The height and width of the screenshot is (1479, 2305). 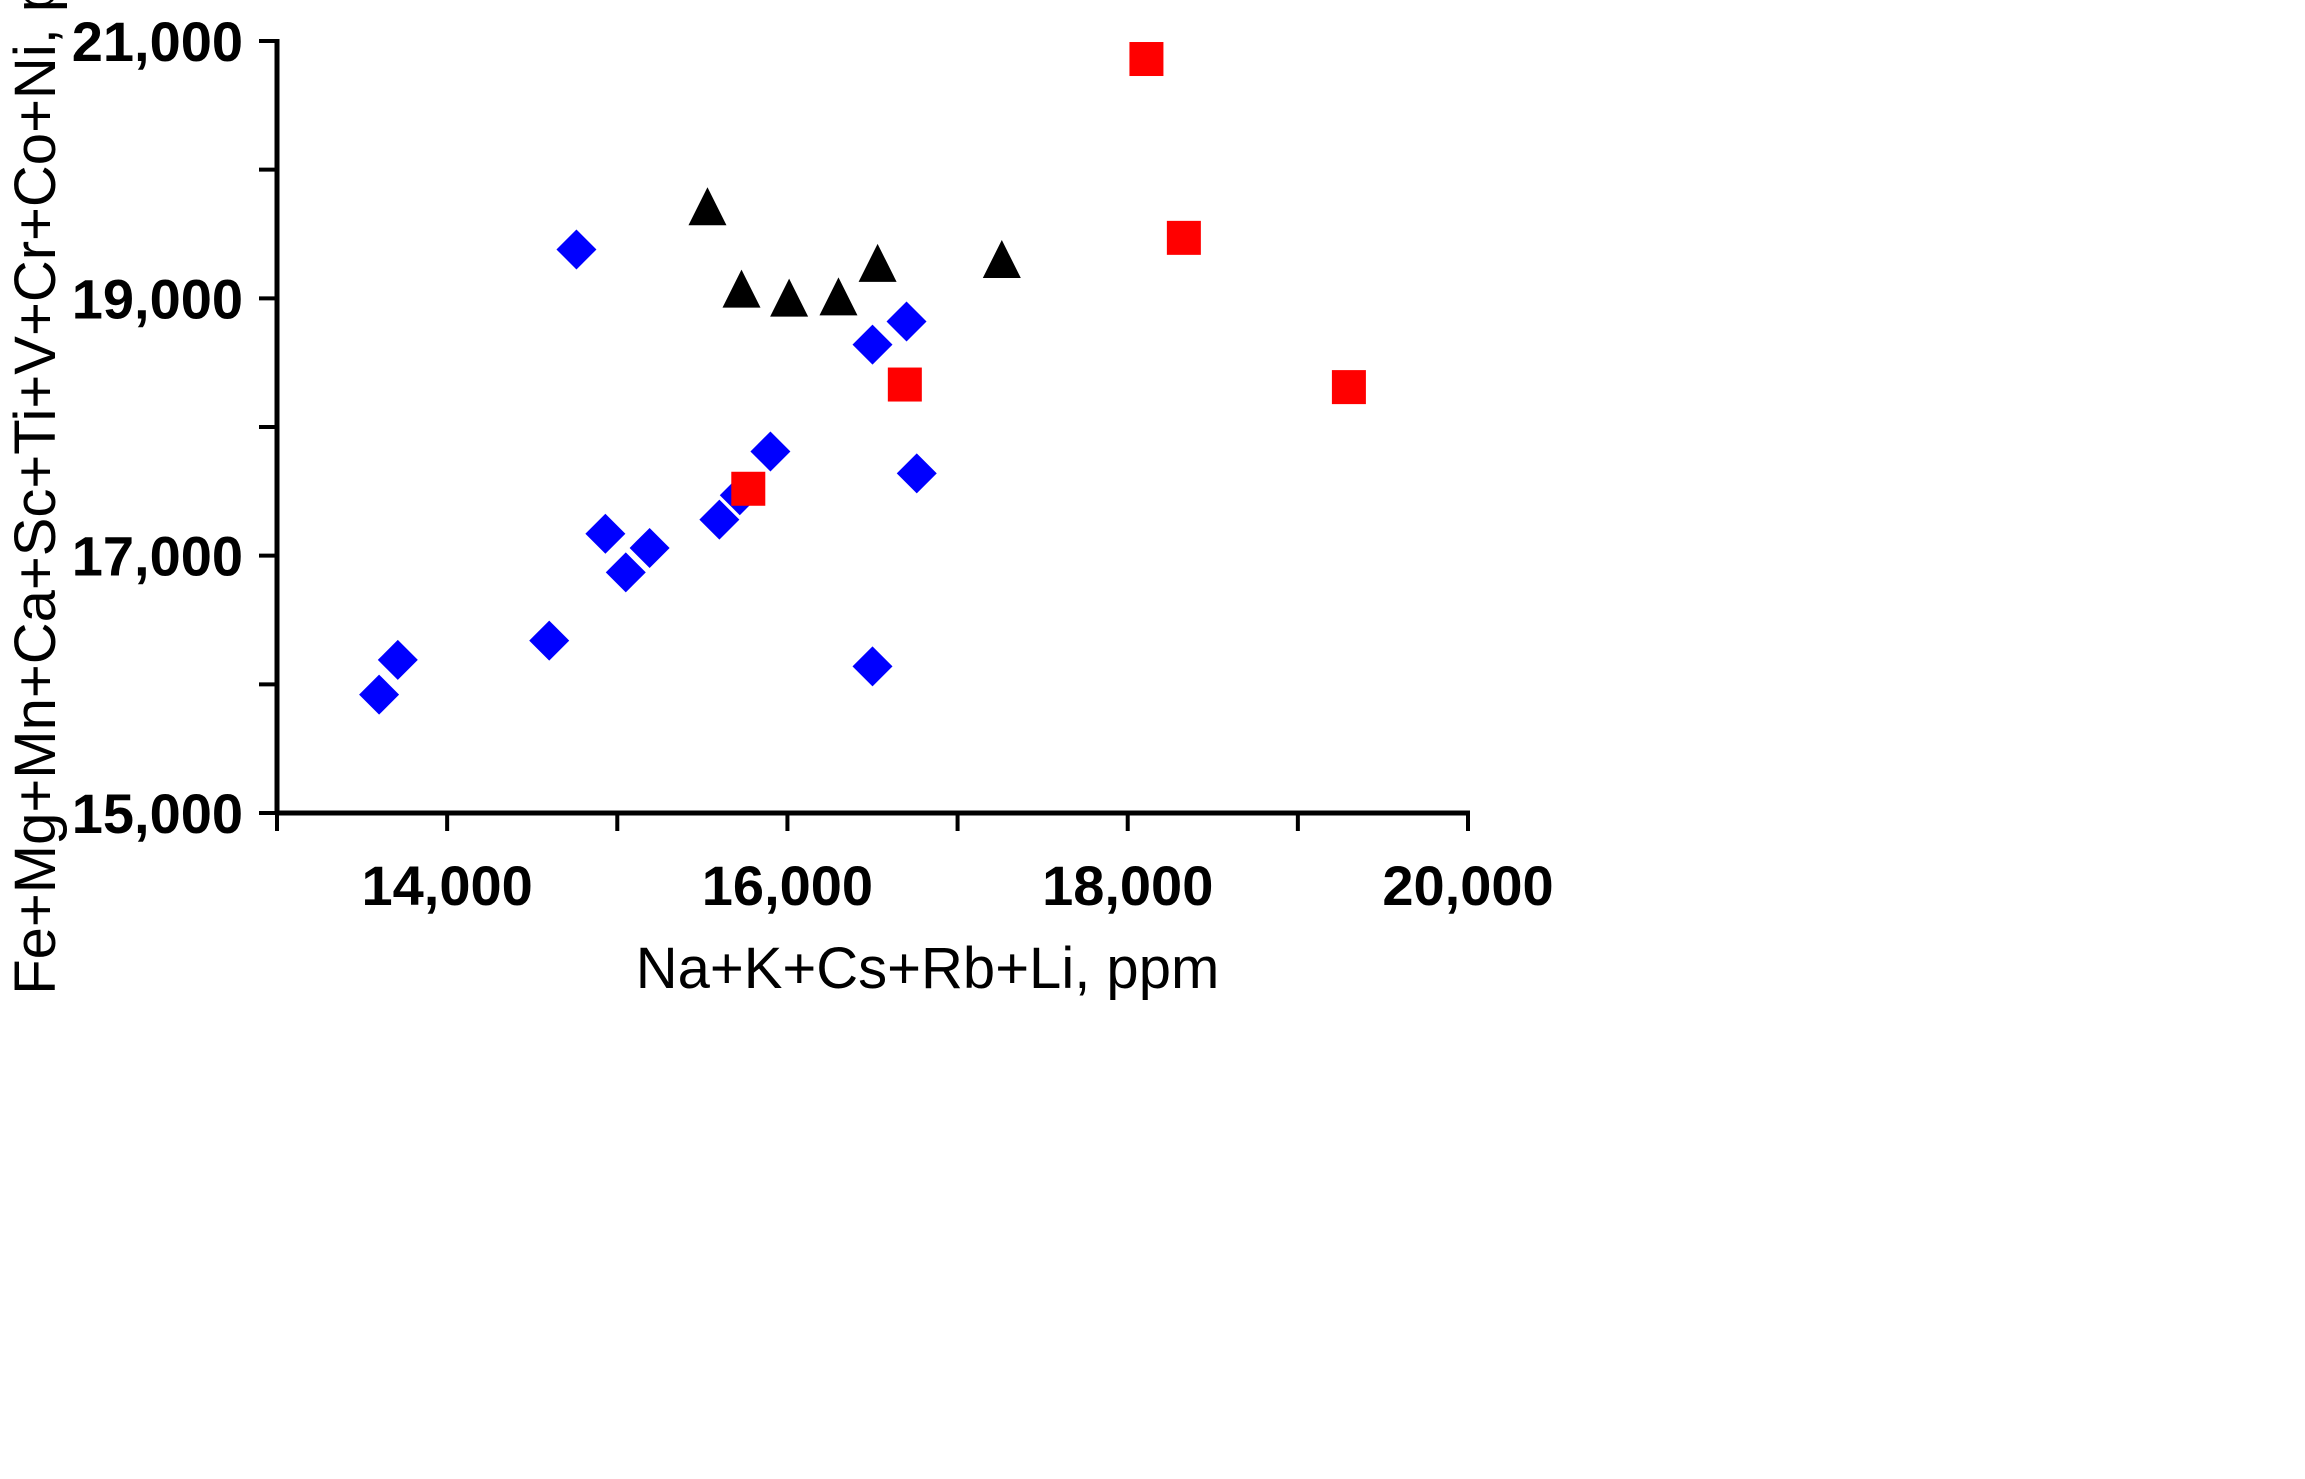 I want to click on x-tick-label: 20,000, so click(x=1467, y=885).